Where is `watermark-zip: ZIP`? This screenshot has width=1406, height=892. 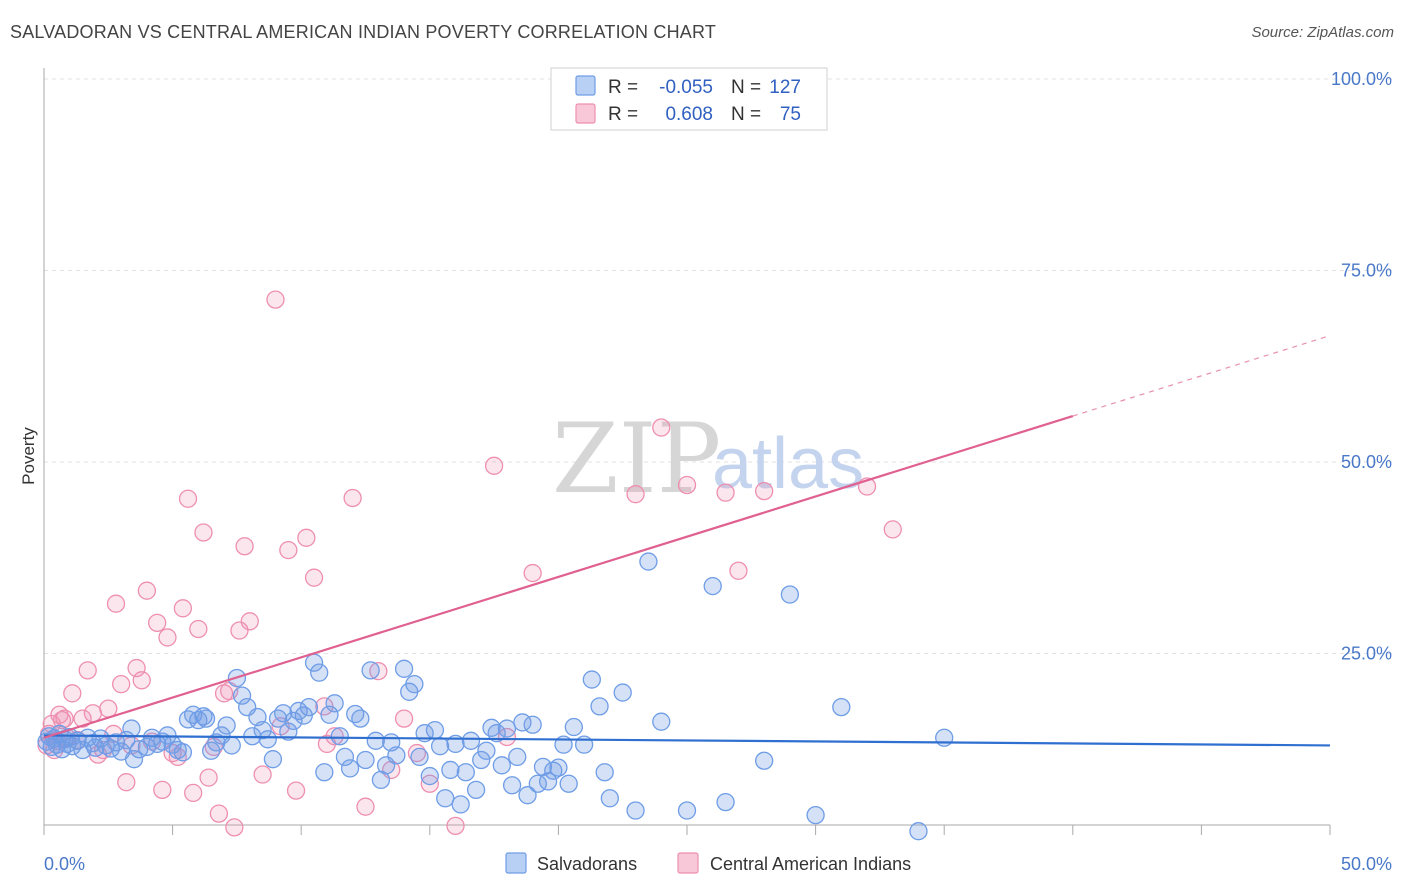
watermark-zip: ZIP is located at coordinates (636, 459).